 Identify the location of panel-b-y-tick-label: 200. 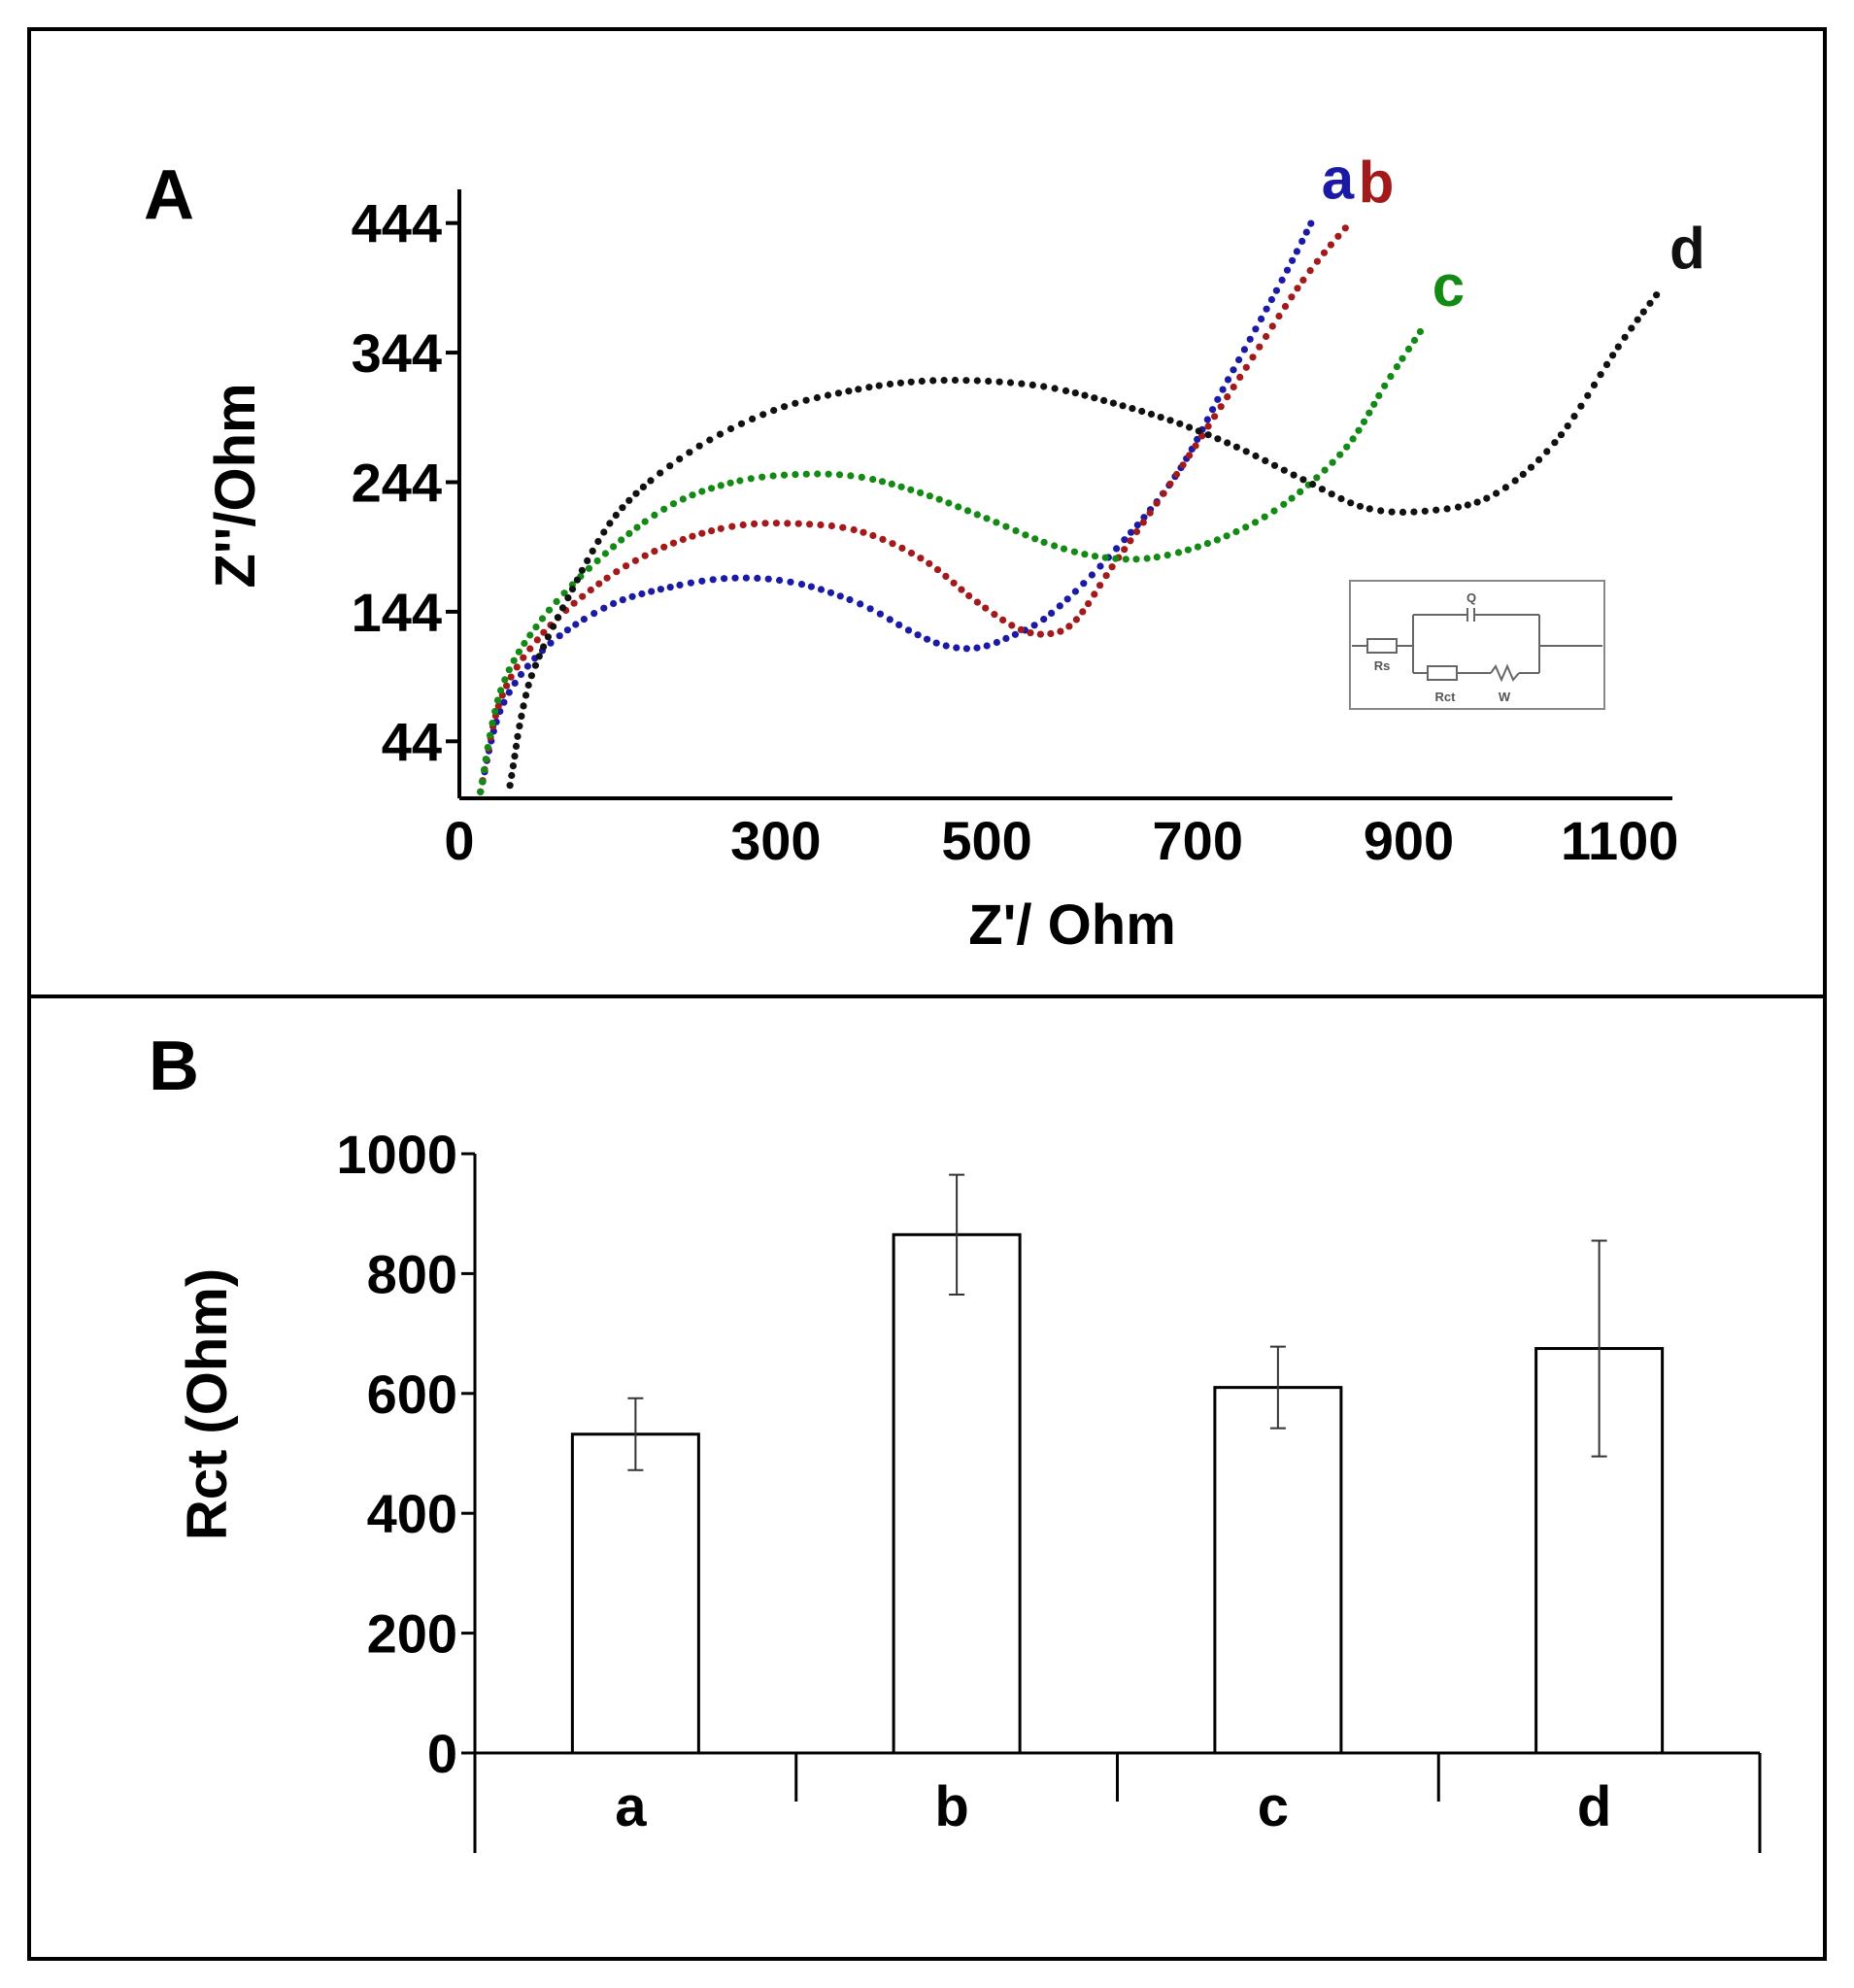
(412, 1634).